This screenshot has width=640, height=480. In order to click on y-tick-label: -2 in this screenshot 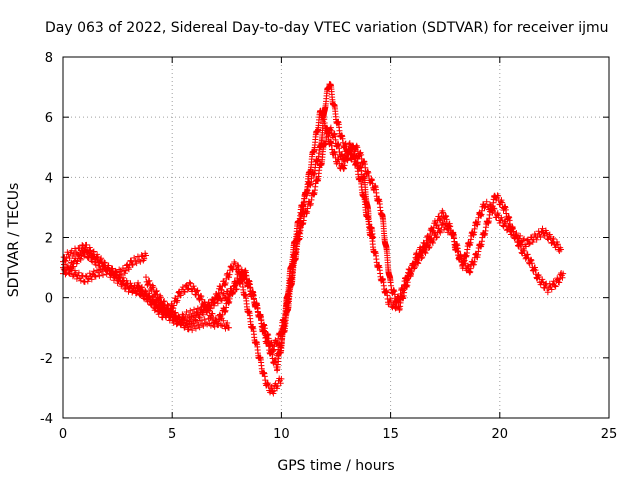, I will do `click(46, 359)`.